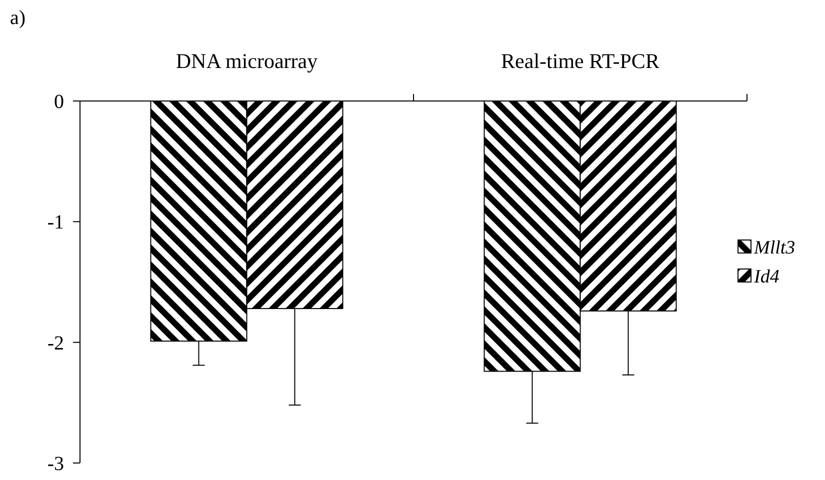  Describe the element at coordinates (55, 223) in the screenshot. I see `y-tick-label: -1` at that location.